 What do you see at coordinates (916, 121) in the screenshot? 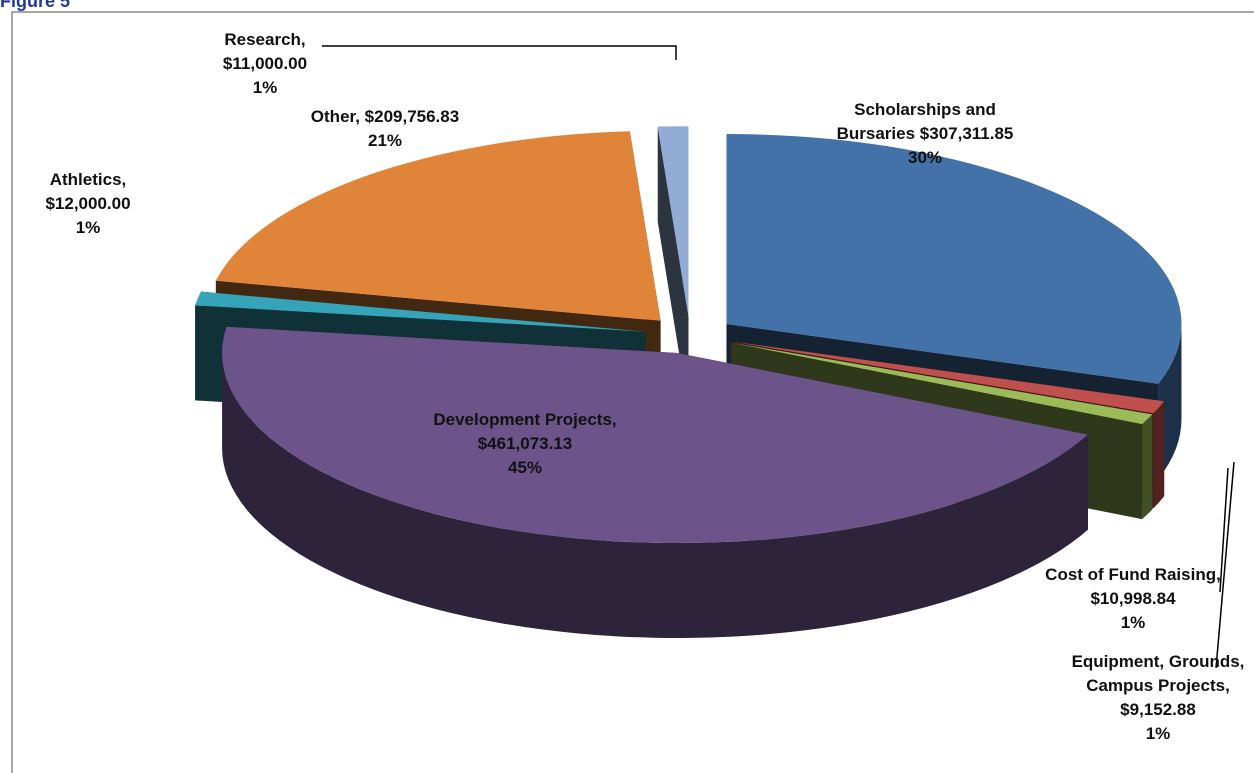
I see `label-name: Scholarships and Bursaries` at bounding box center [916, 121].